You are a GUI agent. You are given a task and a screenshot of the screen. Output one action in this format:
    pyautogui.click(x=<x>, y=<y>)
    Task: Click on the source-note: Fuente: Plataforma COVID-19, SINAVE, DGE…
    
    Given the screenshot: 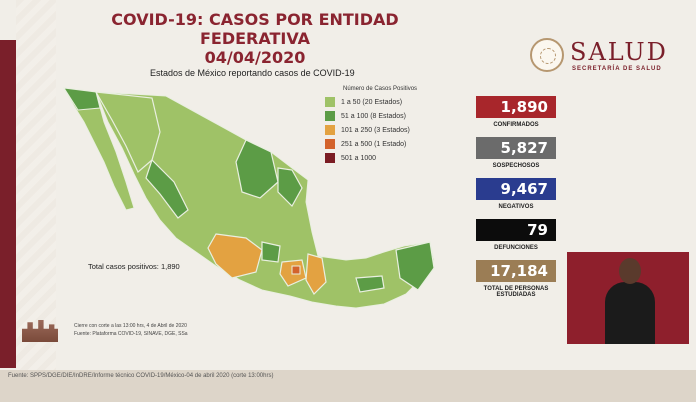 What is the action you would take?
    pyautogui.click(x=131, y=334)
    